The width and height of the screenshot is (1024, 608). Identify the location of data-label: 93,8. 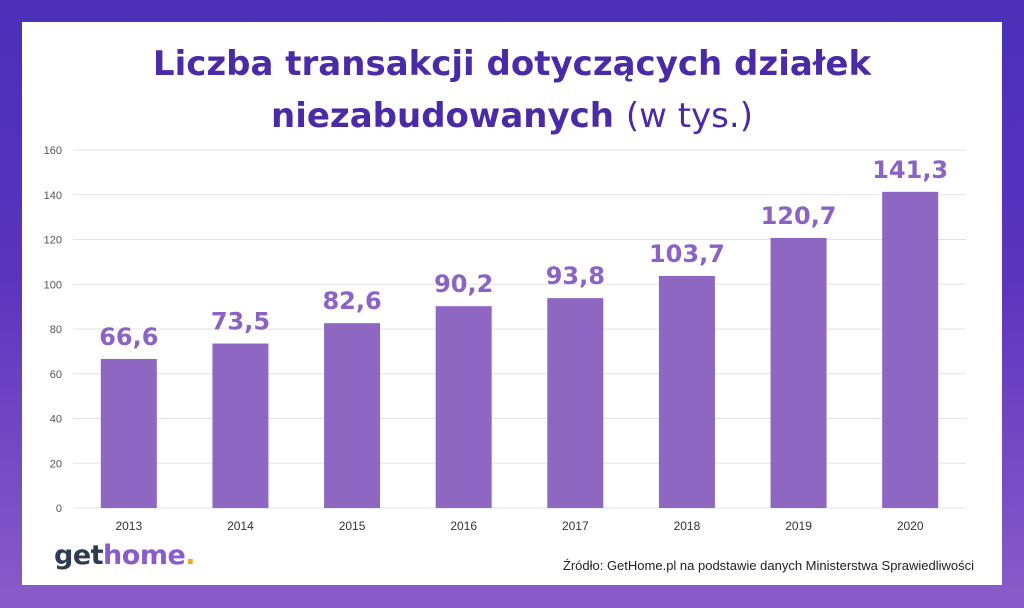
(575, 276).